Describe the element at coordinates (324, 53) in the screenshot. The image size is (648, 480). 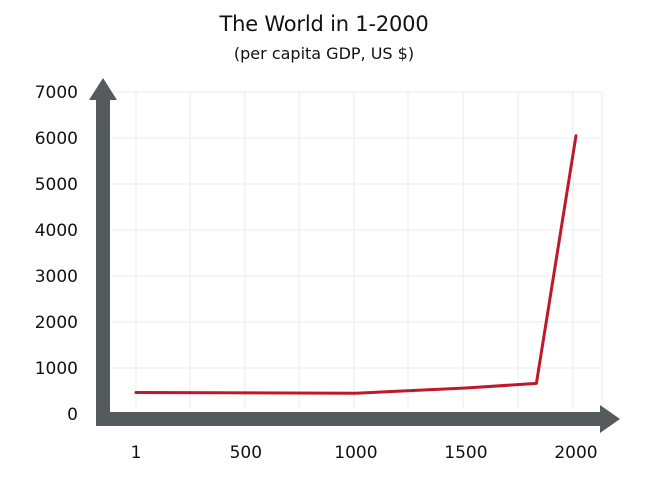
I see `chart-subtitle: (per capita GDP, US $)` at that location.